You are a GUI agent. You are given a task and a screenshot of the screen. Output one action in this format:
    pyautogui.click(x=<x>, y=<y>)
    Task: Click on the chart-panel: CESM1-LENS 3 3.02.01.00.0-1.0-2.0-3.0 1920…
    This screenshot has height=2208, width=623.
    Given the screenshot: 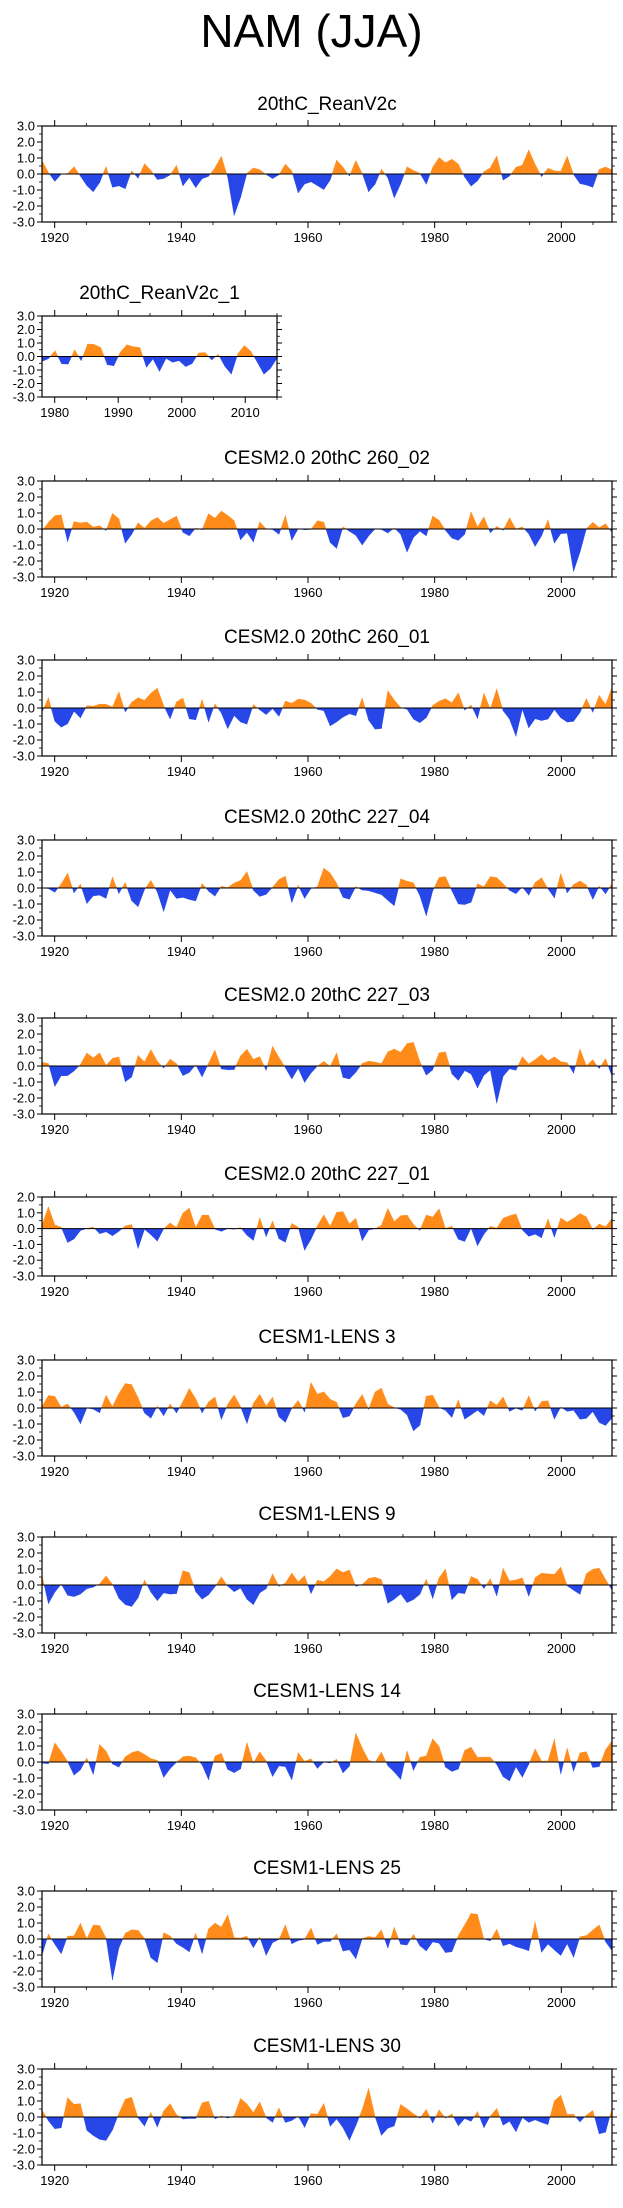 What is the action you would take?
    pyautogui.click(x=315, y=1403)
    